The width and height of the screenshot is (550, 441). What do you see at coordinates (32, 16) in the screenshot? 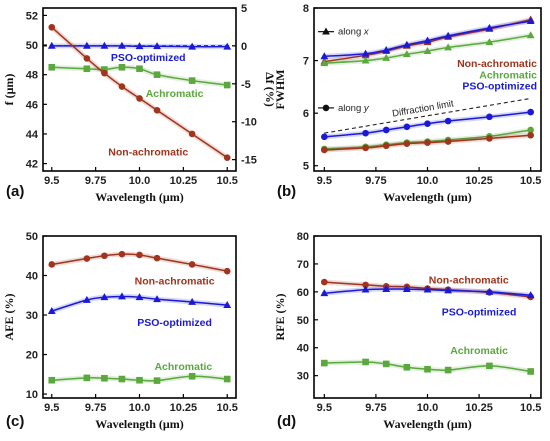
I see `y-tick-label: 52` at bounding box center [32, 16].